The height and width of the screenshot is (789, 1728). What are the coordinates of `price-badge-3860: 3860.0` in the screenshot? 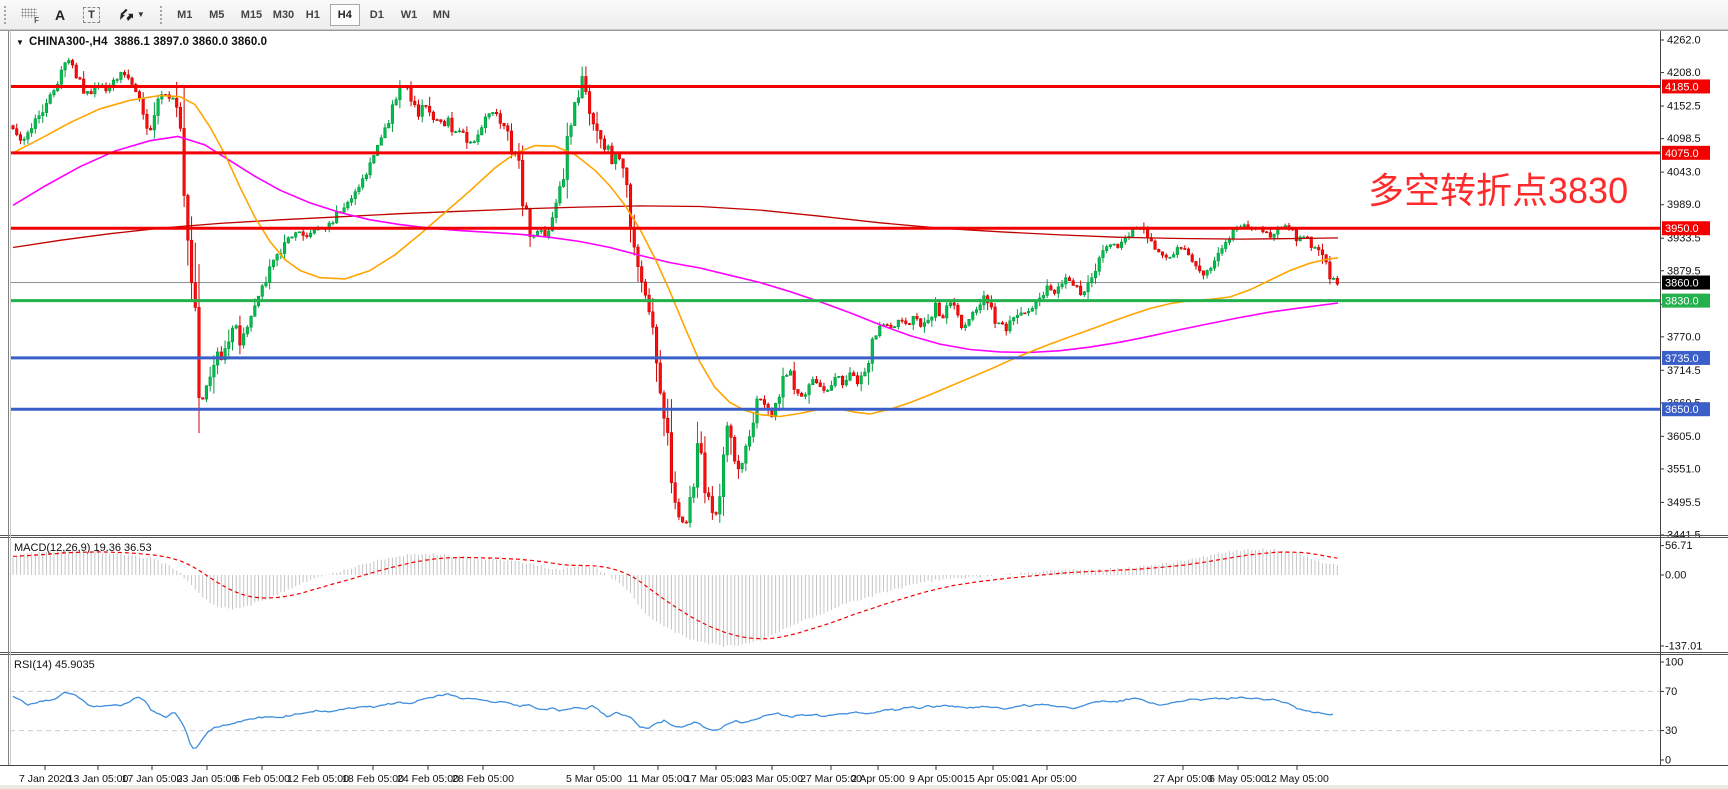 It's located at (1686, 282).